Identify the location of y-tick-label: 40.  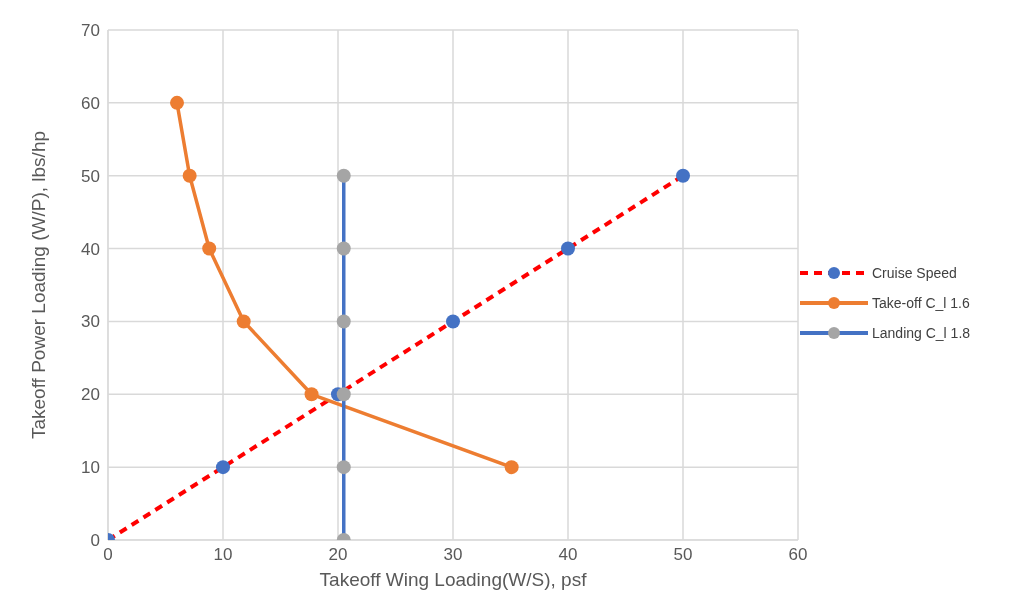
(90, 249).